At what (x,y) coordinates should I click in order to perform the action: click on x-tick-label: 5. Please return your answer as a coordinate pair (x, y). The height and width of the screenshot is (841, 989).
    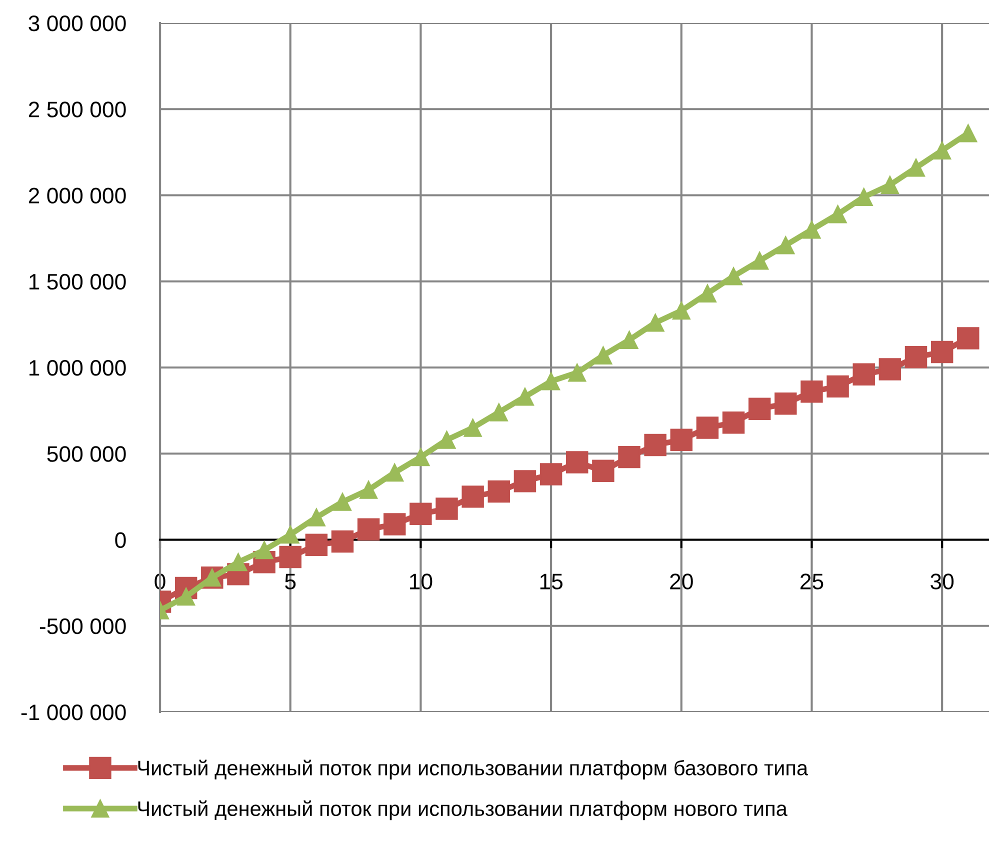
    Looking at the image, I should click on (290, 582).